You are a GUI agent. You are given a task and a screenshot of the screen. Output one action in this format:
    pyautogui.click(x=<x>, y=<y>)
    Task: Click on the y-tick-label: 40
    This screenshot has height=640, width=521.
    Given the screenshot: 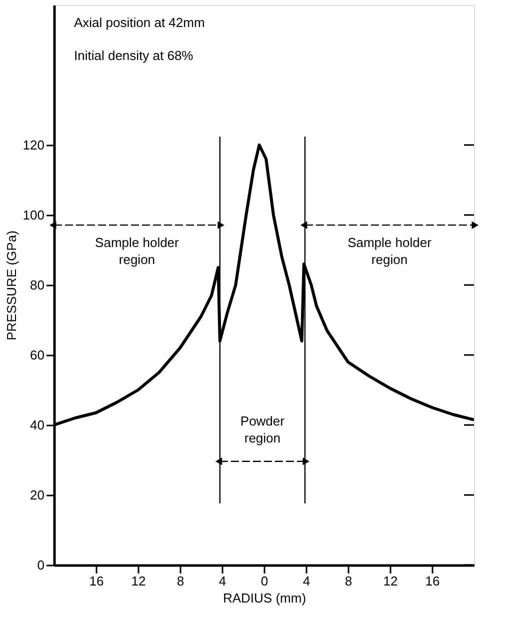 What is the action you would take?
    pyautogui.click(x=37, y=425)
    